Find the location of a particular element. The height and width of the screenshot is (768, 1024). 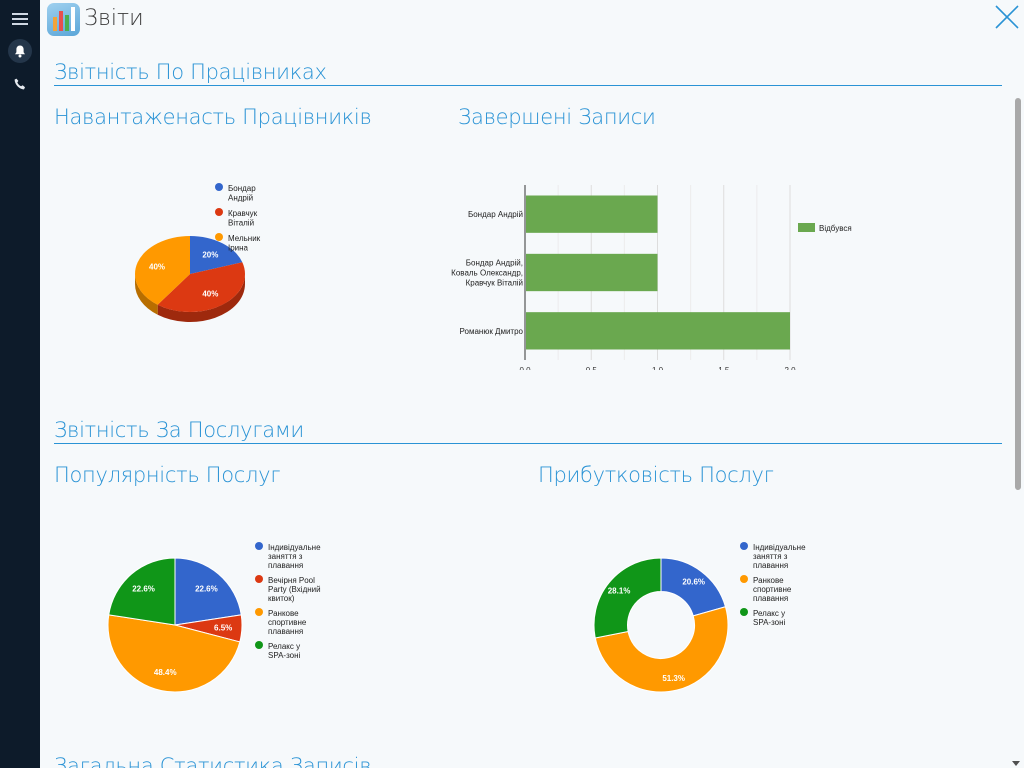

pie-slice-label: 28.1% is located at coordinates (619, 591).